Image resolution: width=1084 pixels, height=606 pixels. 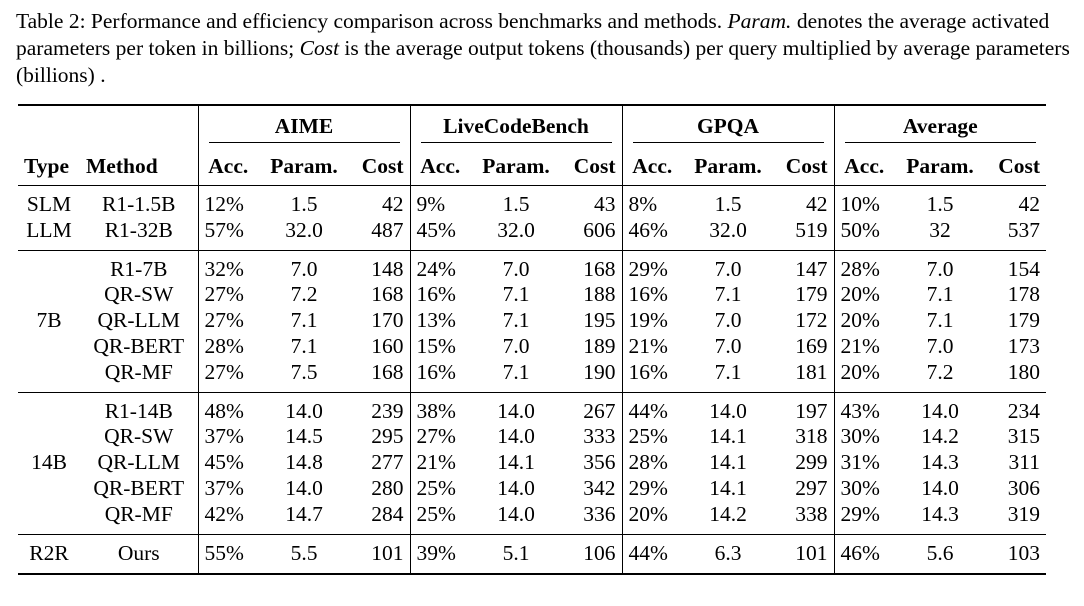 What do you see at coordinates (728, 125) in the screenshot?
I see `benchmark-header-gpqa: GPQA` at bounding box center [728, 125].